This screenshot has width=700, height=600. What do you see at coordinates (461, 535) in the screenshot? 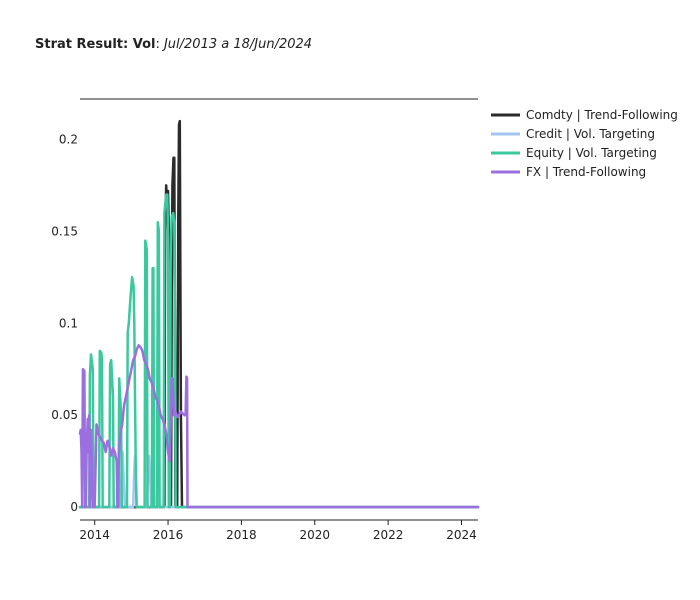
I see `x-tick-label: 2024` at bounding box center [461, 535].